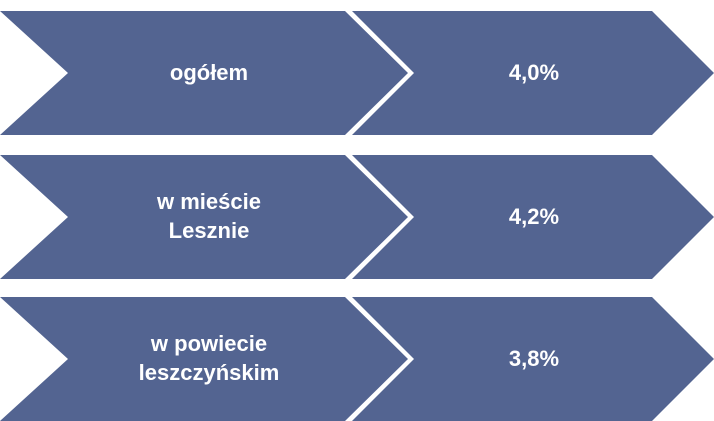  Describe the element at coordinates (534, 72) in the screenshot. I see `value-chevron-text: 4,0%` at that location.